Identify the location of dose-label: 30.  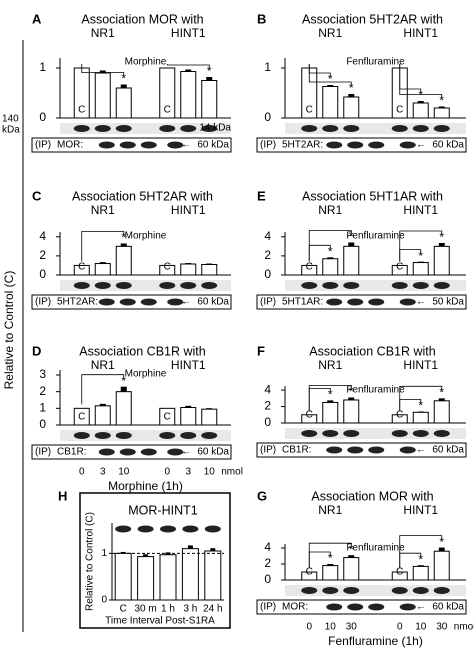
(352, 627).